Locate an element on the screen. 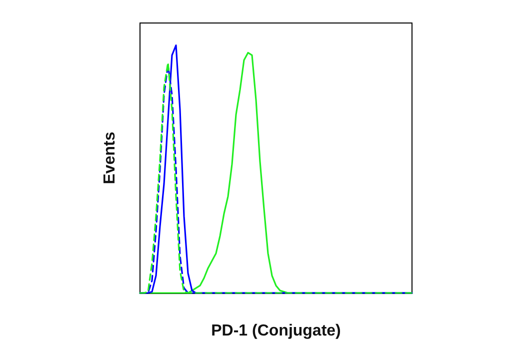  x-axis-title: PD-1 (Conjugate) is located at coordinates (276, 331).